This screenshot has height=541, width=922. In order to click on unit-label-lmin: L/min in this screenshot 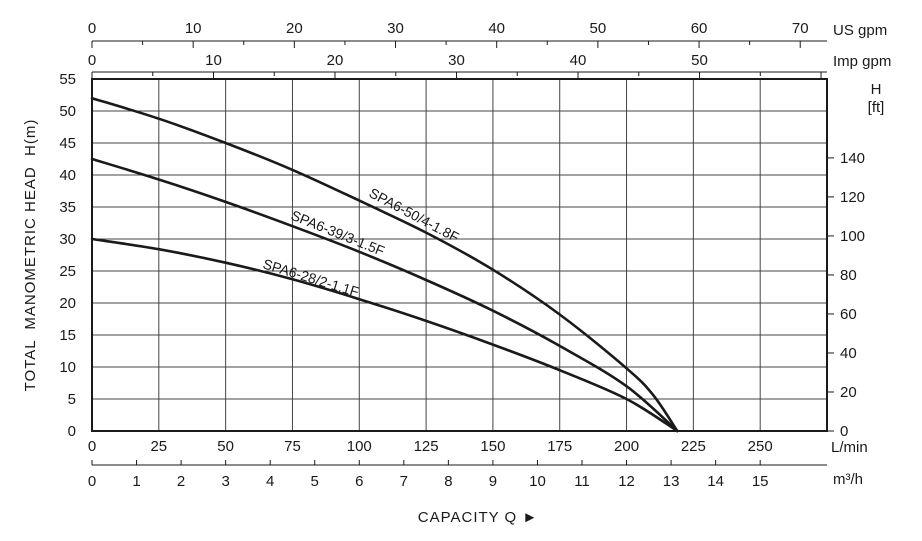, I will do `click(849, 447)`.